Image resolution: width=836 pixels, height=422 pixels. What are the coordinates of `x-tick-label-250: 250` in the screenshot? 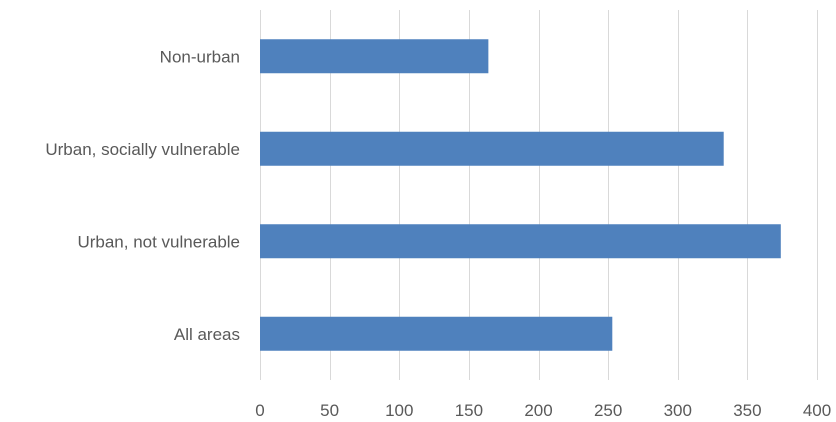 It's located at (608, 410).